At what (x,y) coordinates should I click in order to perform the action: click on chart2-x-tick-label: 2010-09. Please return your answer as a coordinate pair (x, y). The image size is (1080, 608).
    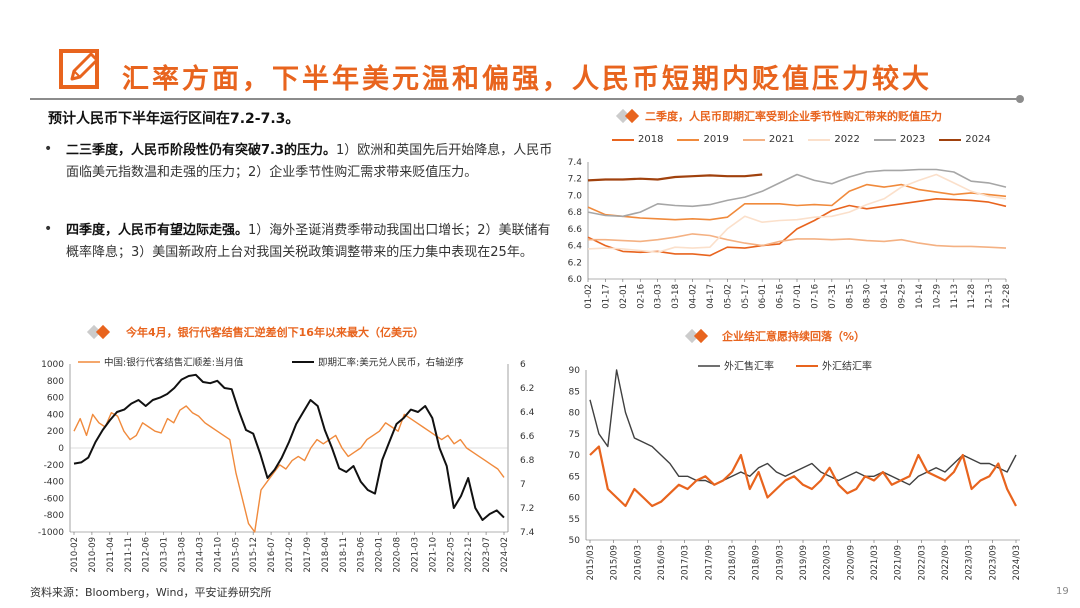
    Looking at the image, I should click on (93, 555).